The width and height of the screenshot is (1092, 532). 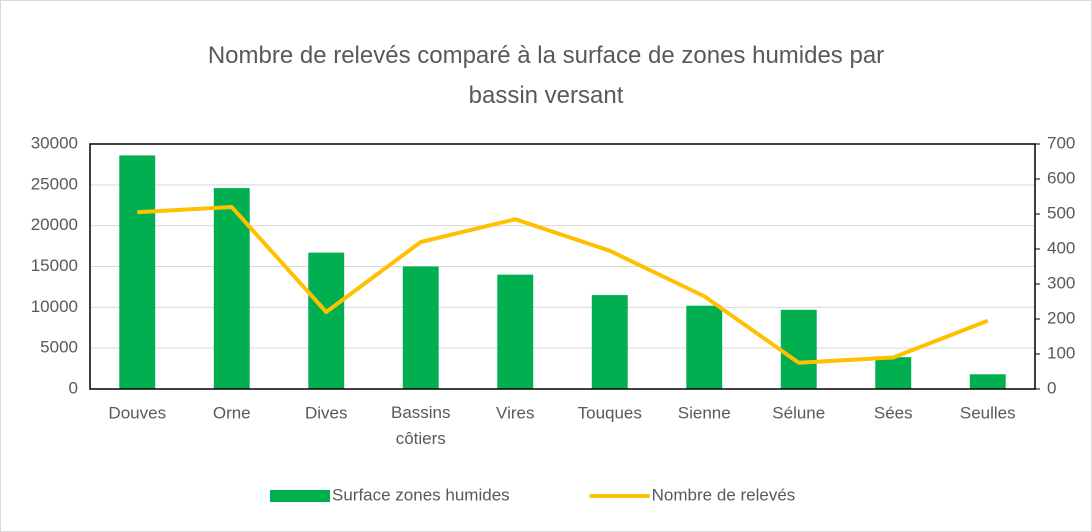 What do you see at coordinates (232, 412) in the screenshot?
I see `x-tick-label: Orne` at bounding box center [232, 412].